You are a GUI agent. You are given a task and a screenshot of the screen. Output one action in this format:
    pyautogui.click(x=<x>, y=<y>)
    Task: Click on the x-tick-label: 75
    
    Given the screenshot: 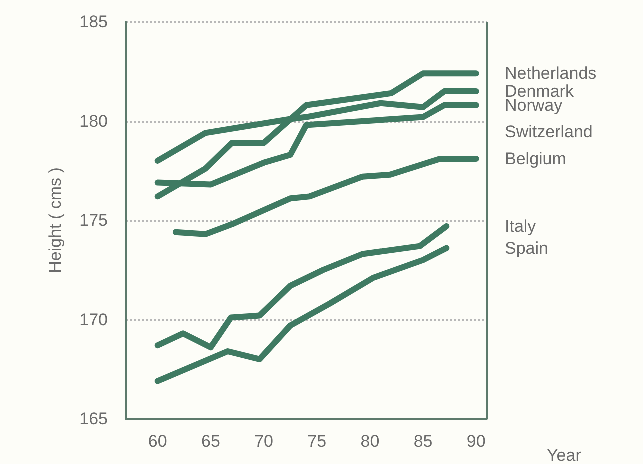 What is the action you would take?
    pyautogui.click(x=317, y=441)
    